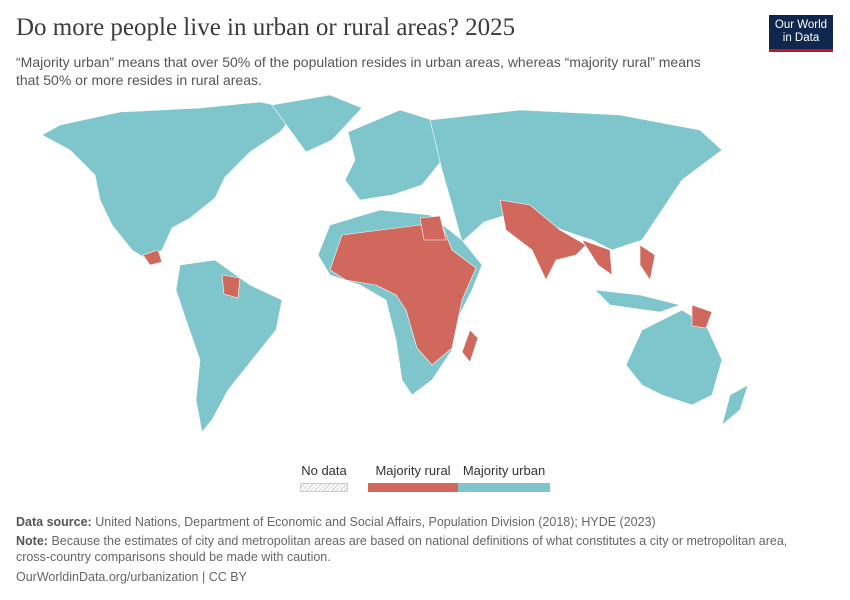 The height and width of the screenshot is (600, 850). Describe the element at coordinates (131, 577) in the screenshot. I see `url: OurWorldinData.org/urbanization | CC BY` at that location.